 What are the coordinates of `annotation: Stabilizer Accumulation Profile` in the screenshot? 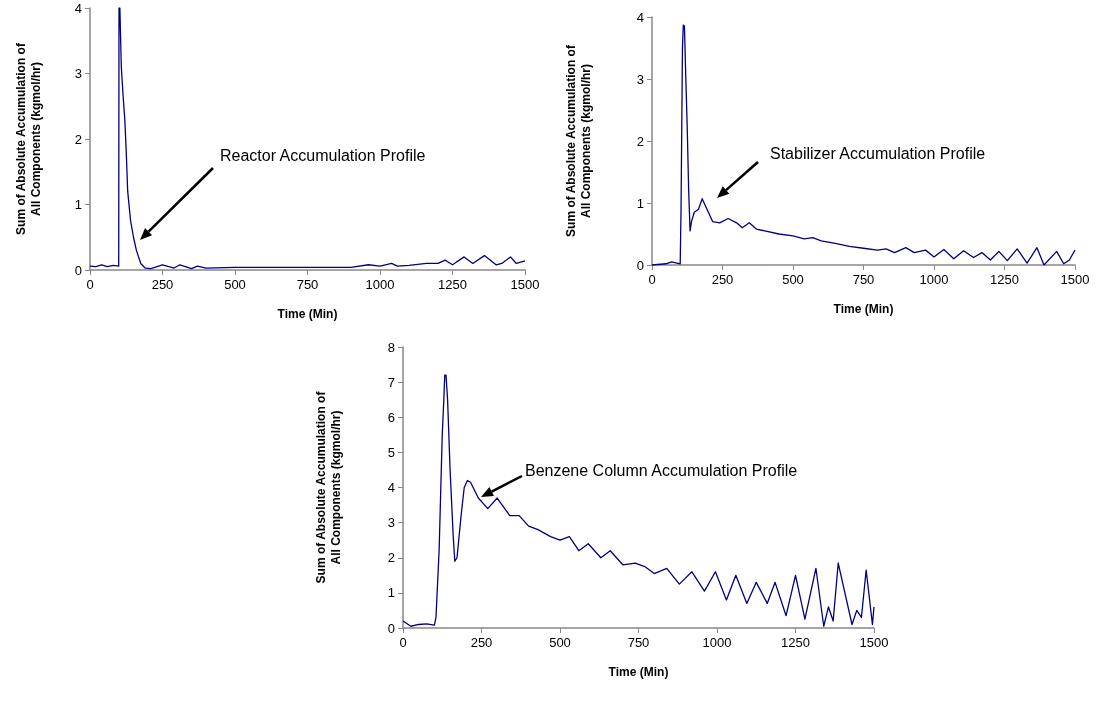 It's located at (878, 153).